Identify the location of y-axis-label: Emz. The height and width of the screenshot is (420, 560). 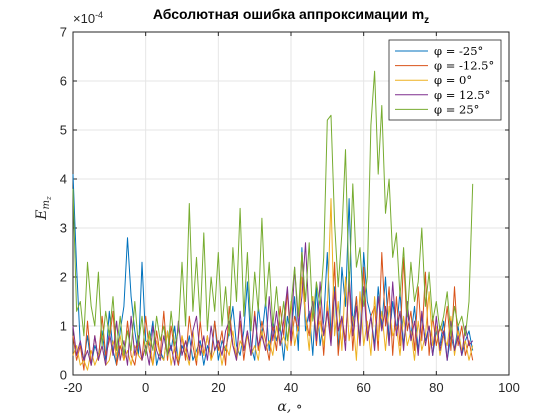
(43, 208).